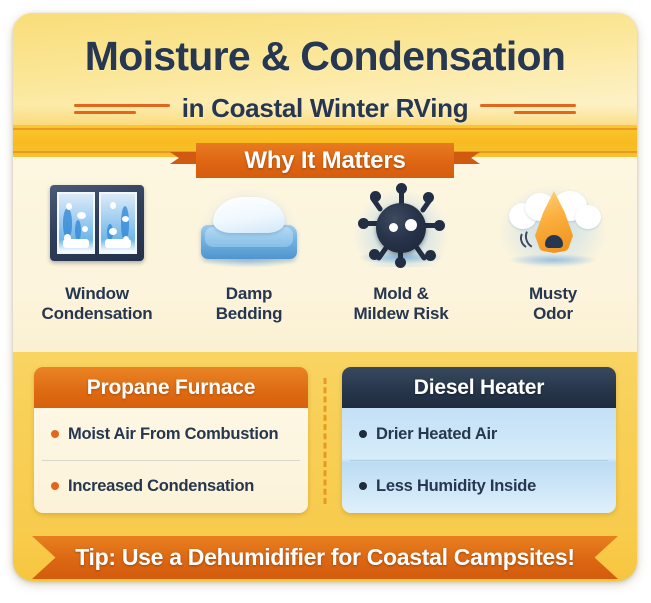 This screenshot has height=603, width=651. Describe the element at coordinates (187, 158) in the screenshot. I see `ribbon-tail-left-icon` at that location.